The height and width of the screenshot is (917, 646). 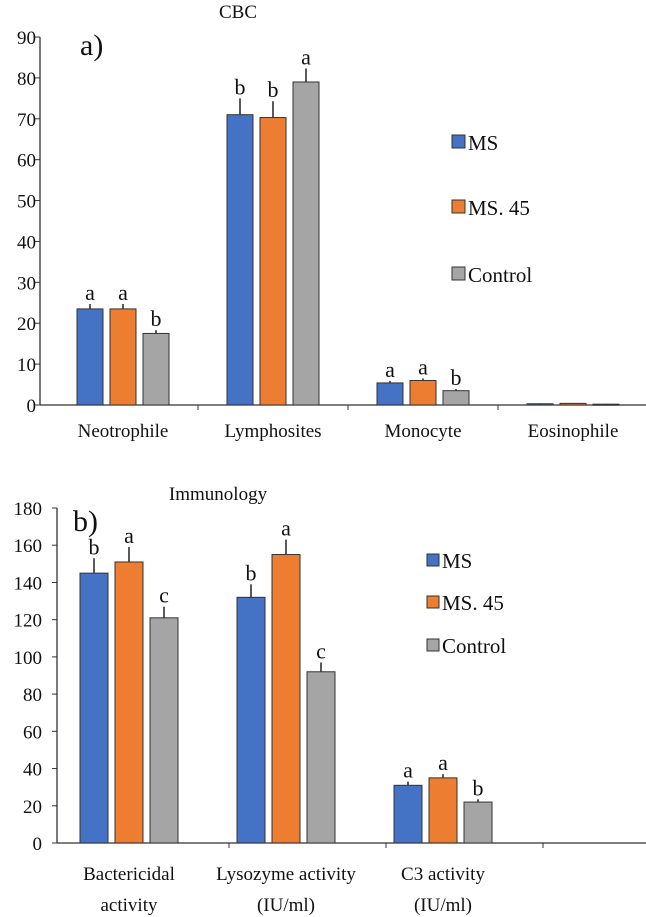 I want to click on chart-title: Immunology, so click(x=218, y=494).